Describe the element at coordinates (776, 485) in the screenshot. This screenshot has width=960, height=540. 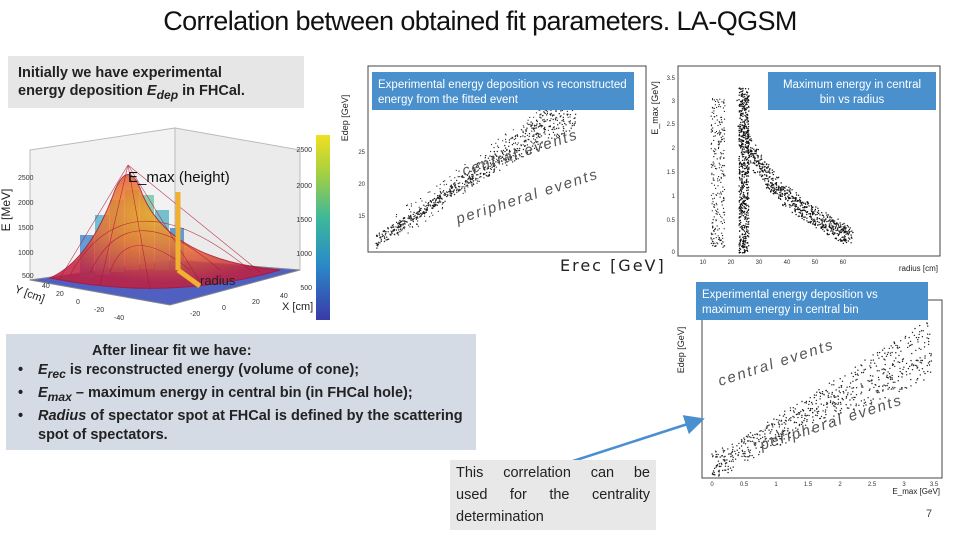
I see `svg-text: 1` at that location.